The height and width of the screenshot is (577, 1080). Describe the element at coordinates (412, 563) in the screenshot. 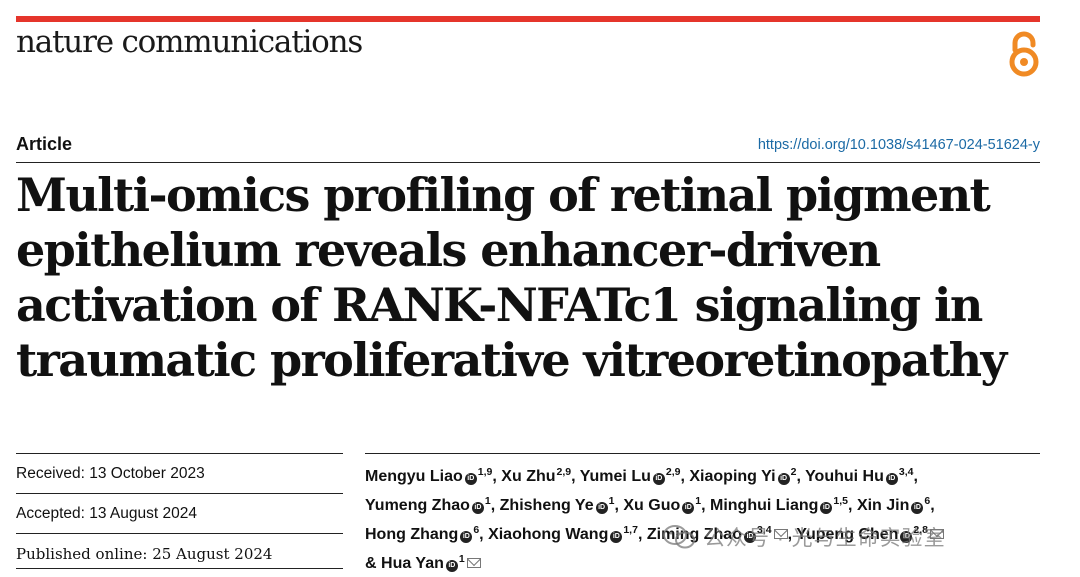

I see `author-name: Hua Yan` at that location.